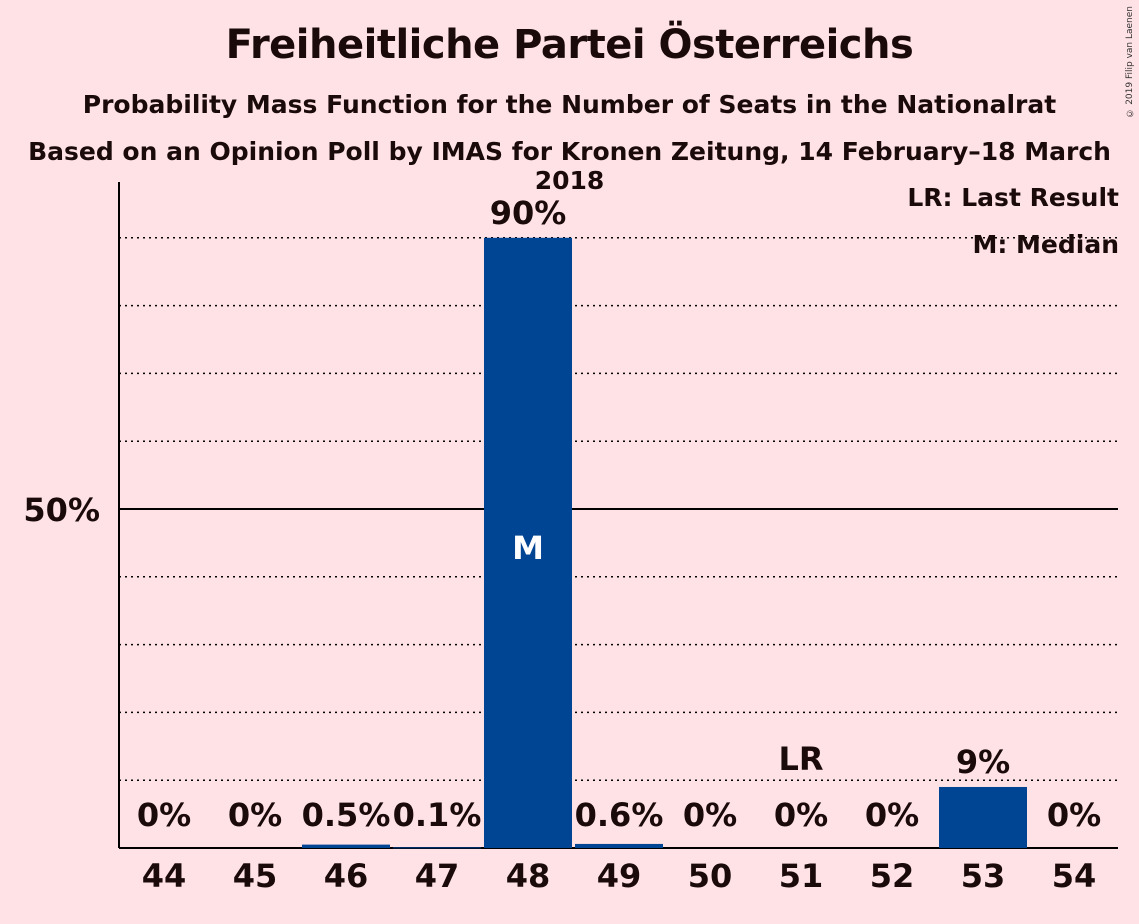  I want to click on data-label-46: 0.5%, so click(346, 815).